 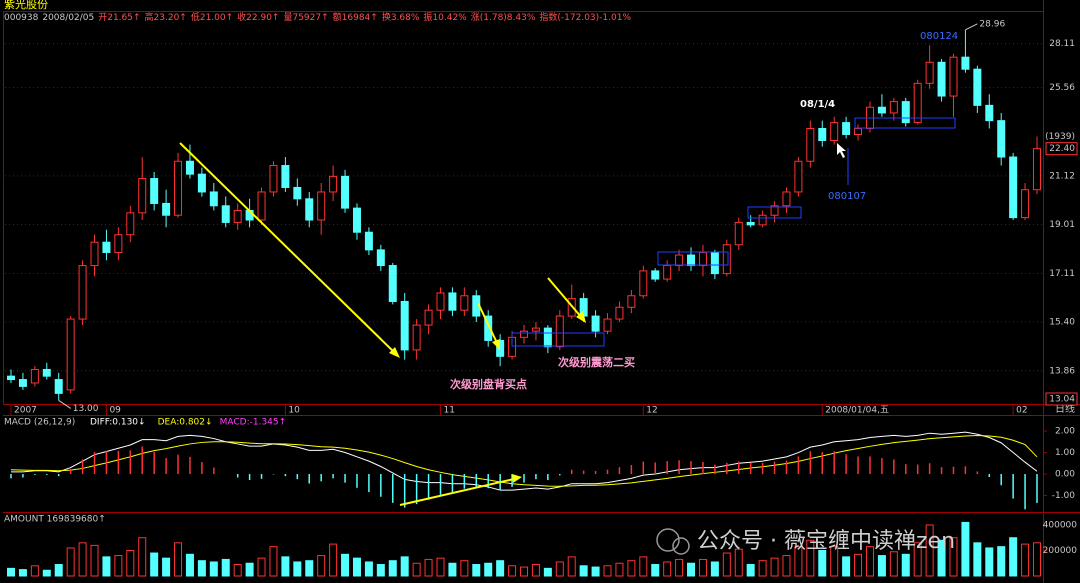 I want to click on macd-line, so click(x=524, y=461).